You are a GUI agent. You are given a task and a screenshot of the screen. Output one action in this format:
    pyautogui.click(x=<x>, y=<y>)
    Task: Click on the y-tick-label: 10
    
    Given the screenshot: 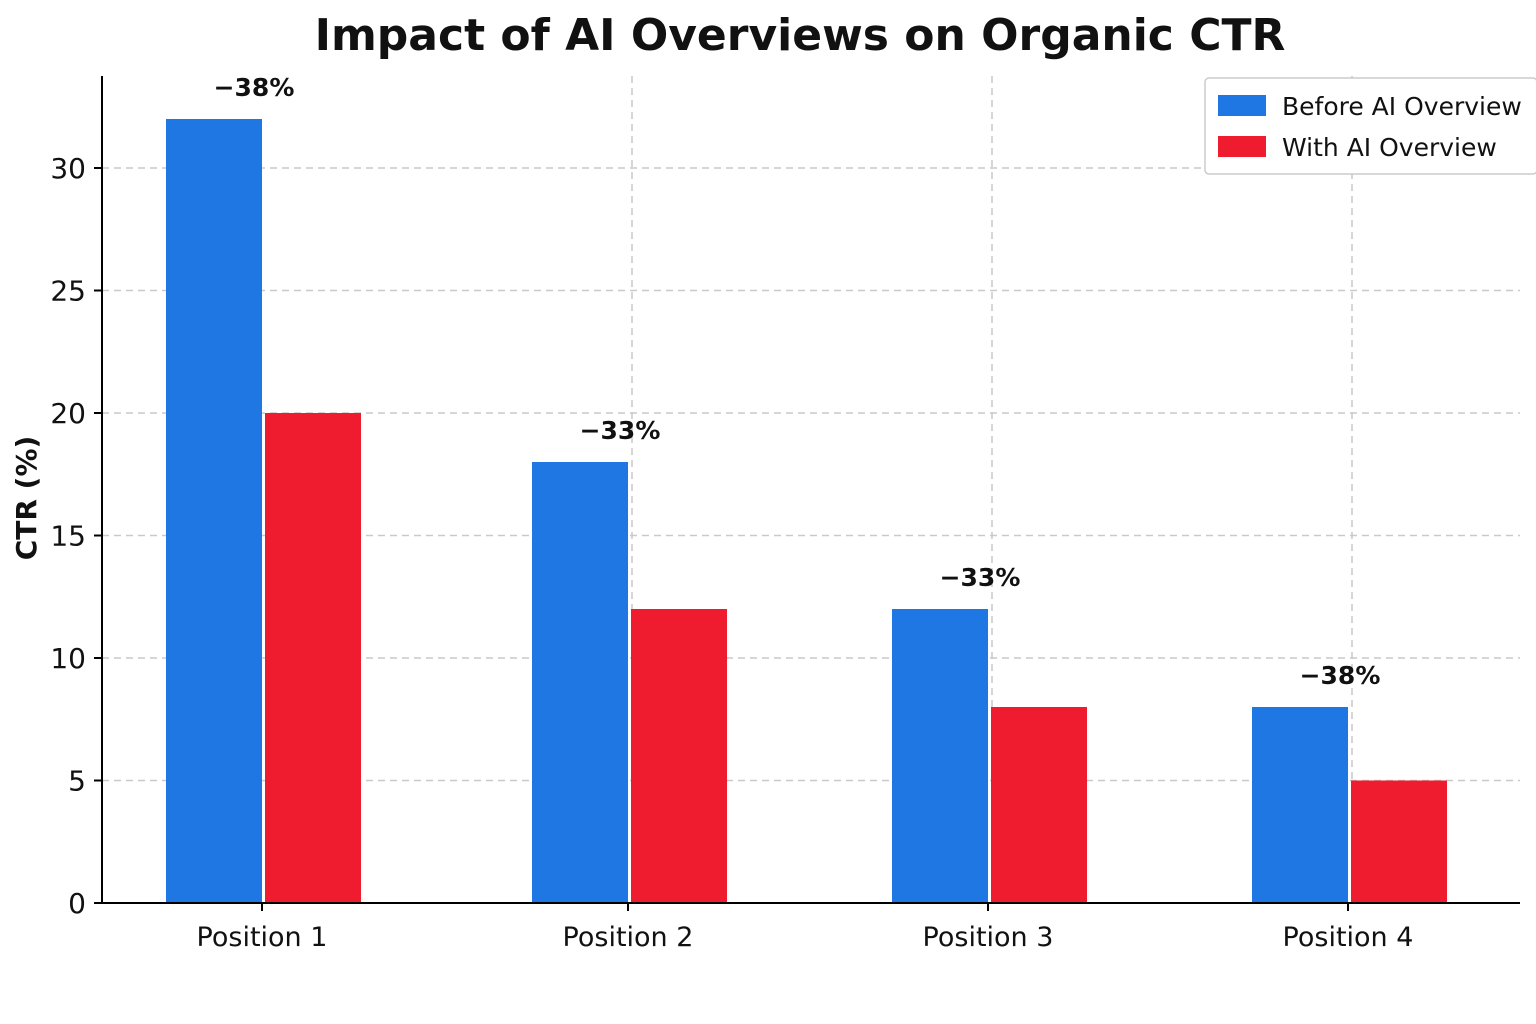 What is the action you would take?
    pyautogui.click(x=68, y=658)
    